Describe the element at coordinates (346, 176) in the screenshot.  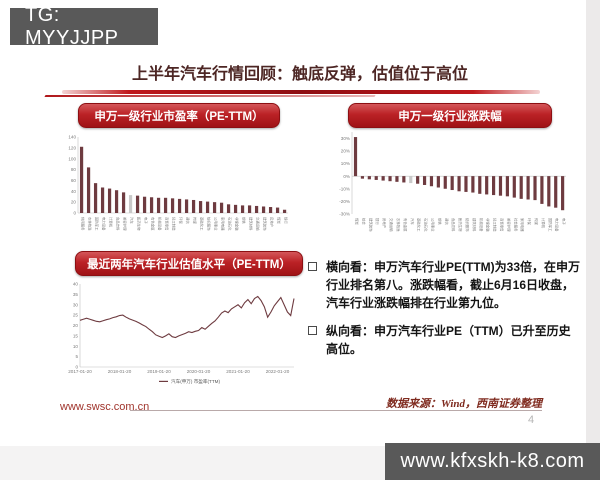
I see `svg-text: 0%` at that location.